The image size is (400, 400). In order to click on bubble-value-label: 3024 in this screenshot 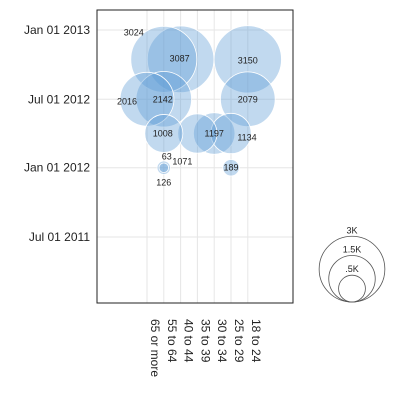, I will do `click(134, 32)`.